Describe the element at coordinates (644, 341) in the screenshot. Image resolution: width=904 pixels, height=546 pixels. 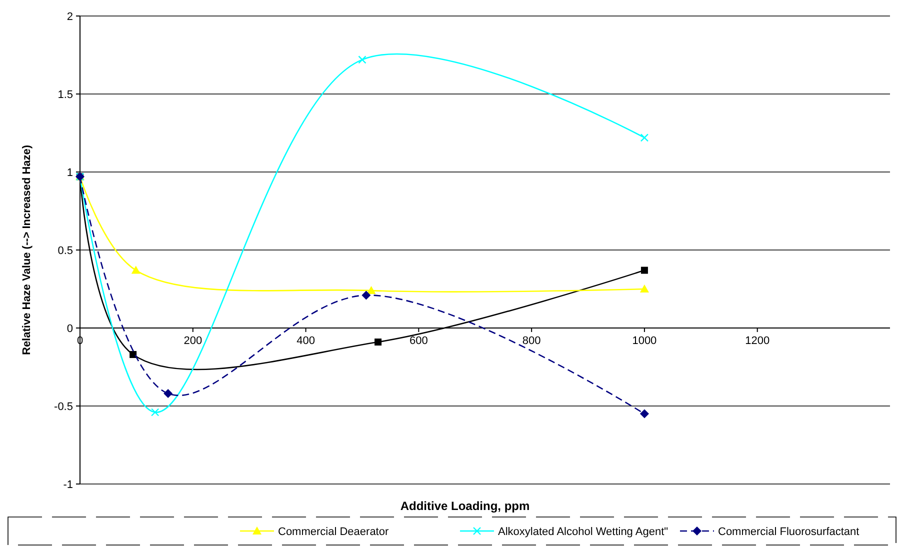
I see `x-tick-label: 1000` at that location.